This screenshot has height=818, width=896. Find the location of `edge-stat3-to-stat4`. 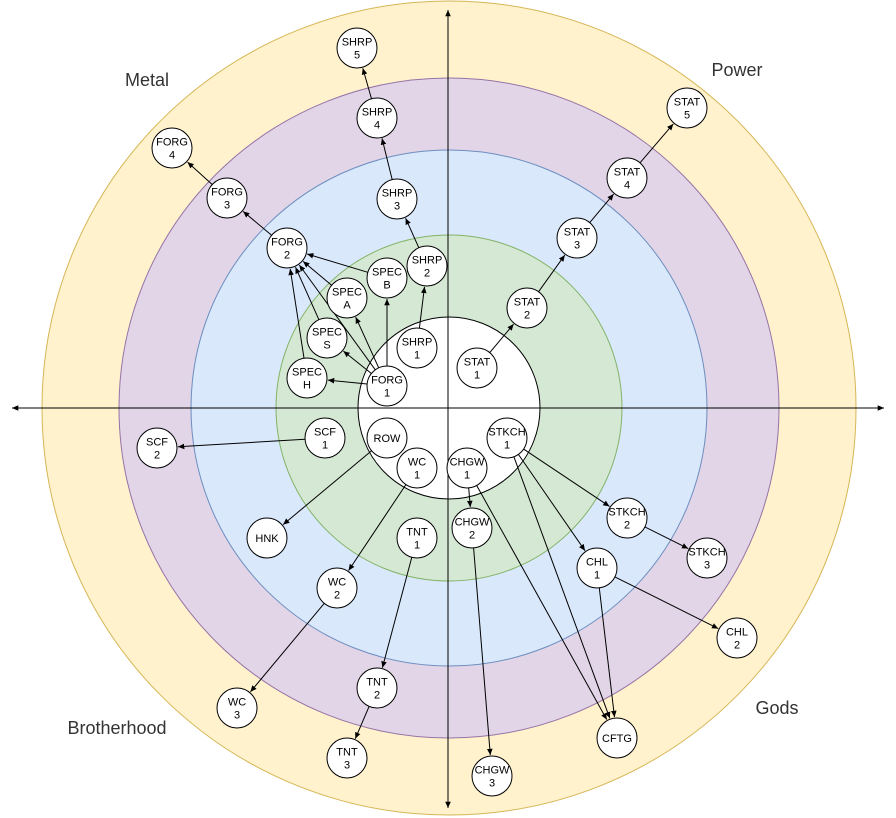

edge-stat3-to-stat4 is located at coordinates (601, 208).